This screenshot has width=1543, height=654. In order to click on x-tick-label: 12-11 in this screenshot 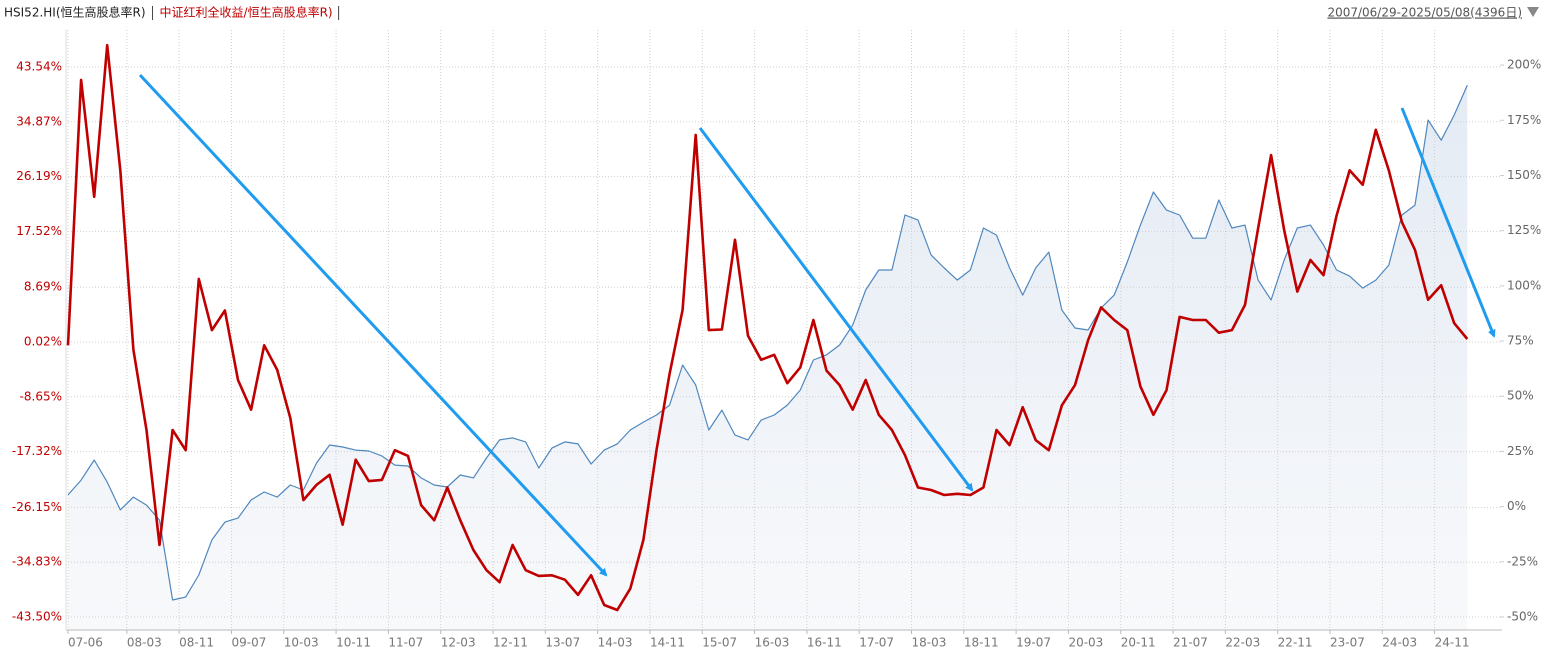, I will do `click(510, 643)`.